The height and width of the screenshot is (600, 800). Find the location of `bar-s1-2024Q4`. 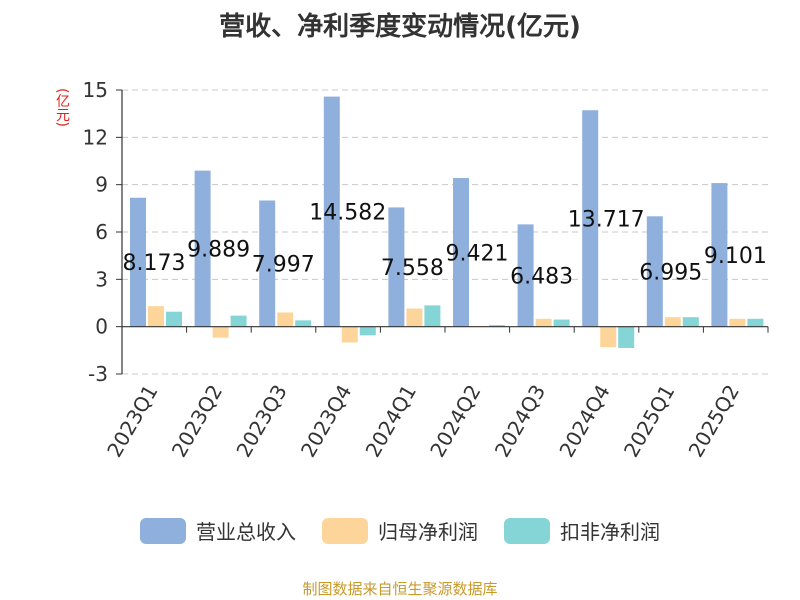

bar-s1-2024Q4 is located at coordinates (608, 337).